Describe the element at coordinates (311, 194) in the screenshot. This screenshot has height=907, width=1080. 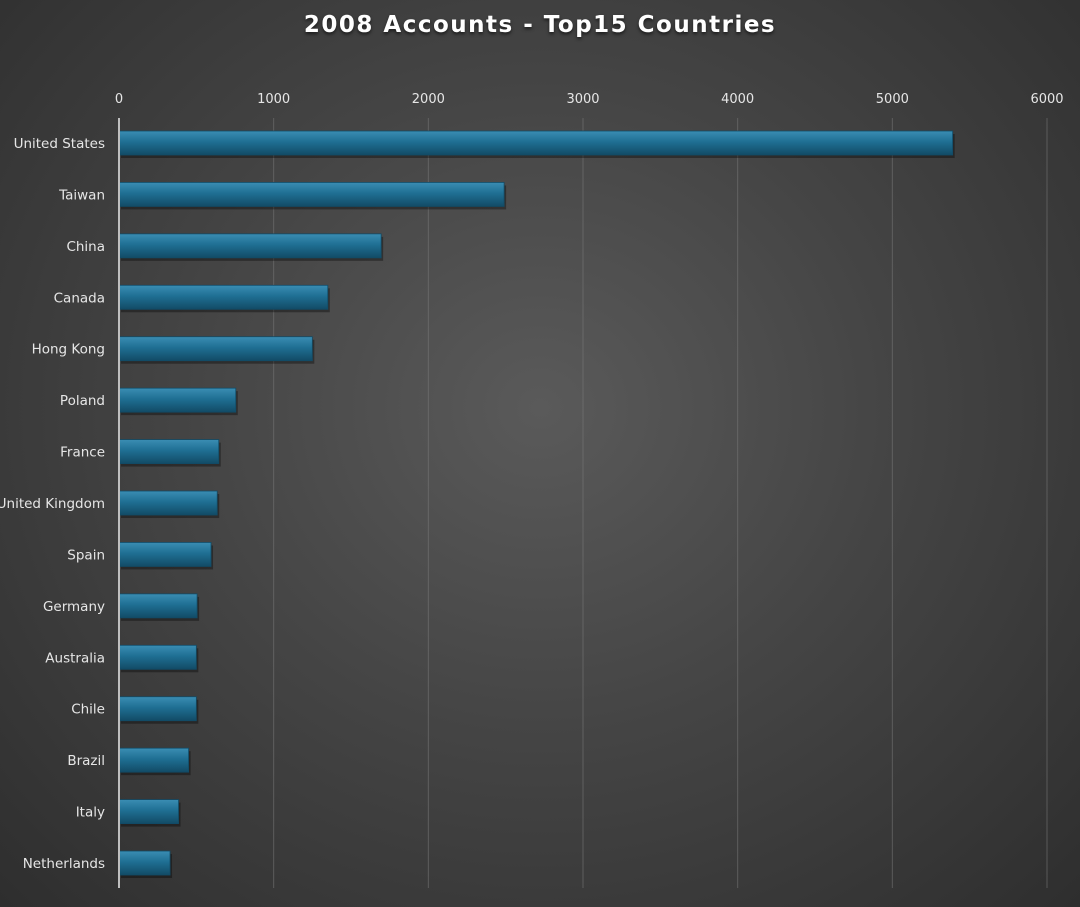
I see `bar-taiwan` at that location.